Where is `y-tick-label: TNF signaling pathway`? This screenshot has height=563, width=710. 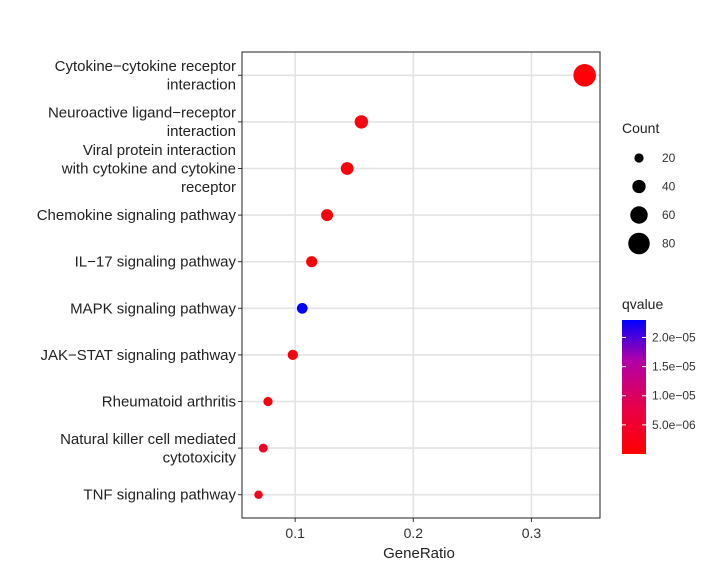
y-tick-label: TNF signaling pathway is located at coordinates (159, 495).